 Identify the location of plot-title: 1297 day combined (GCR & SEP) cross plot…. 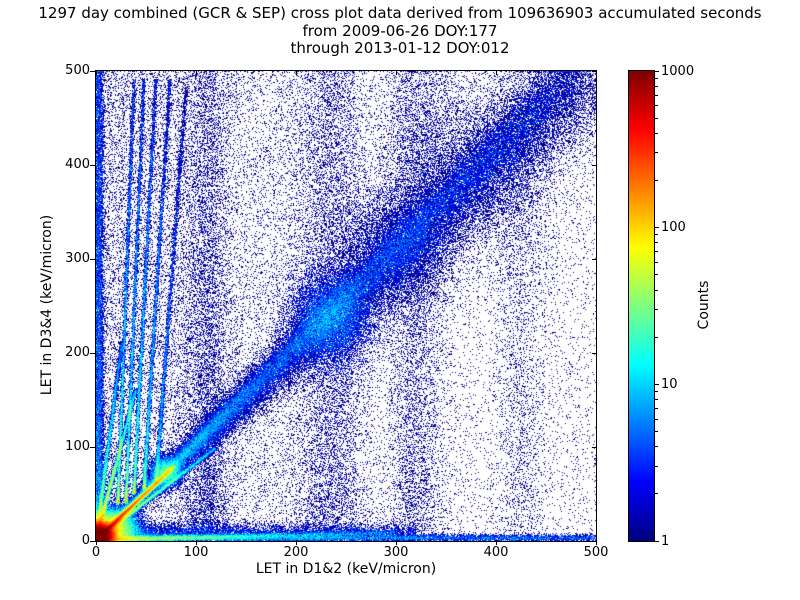
(400, 13).